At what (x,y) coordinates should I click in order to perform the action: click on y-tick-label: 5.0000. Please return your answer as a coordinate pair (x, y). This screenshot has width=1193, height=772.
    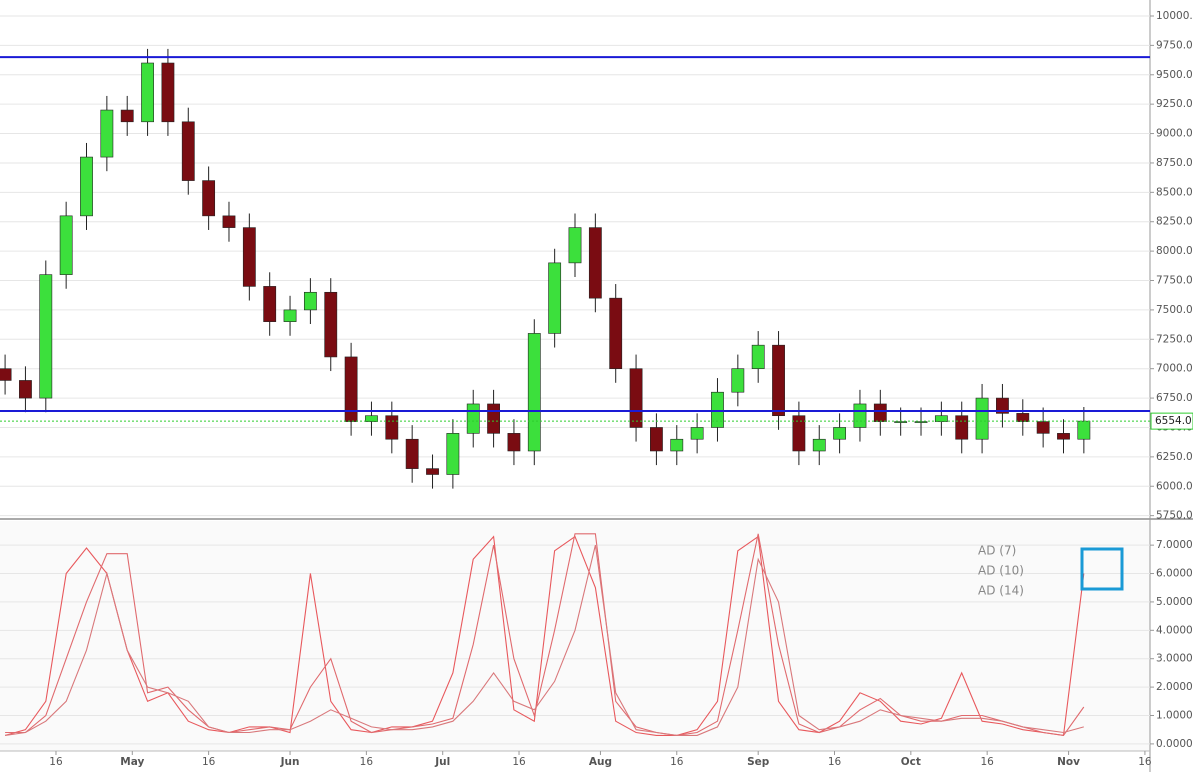
    Looking at the image, I should click on (1174, 602).